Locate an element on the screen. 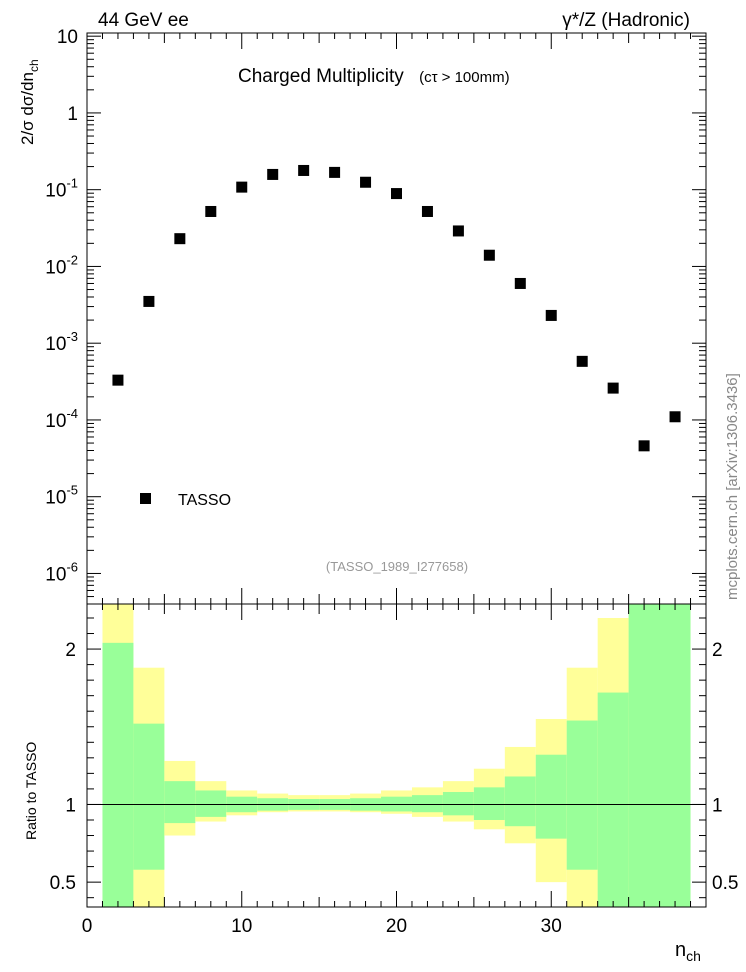  x-tick-label-2: 20 is located at coordinates (396, 926).